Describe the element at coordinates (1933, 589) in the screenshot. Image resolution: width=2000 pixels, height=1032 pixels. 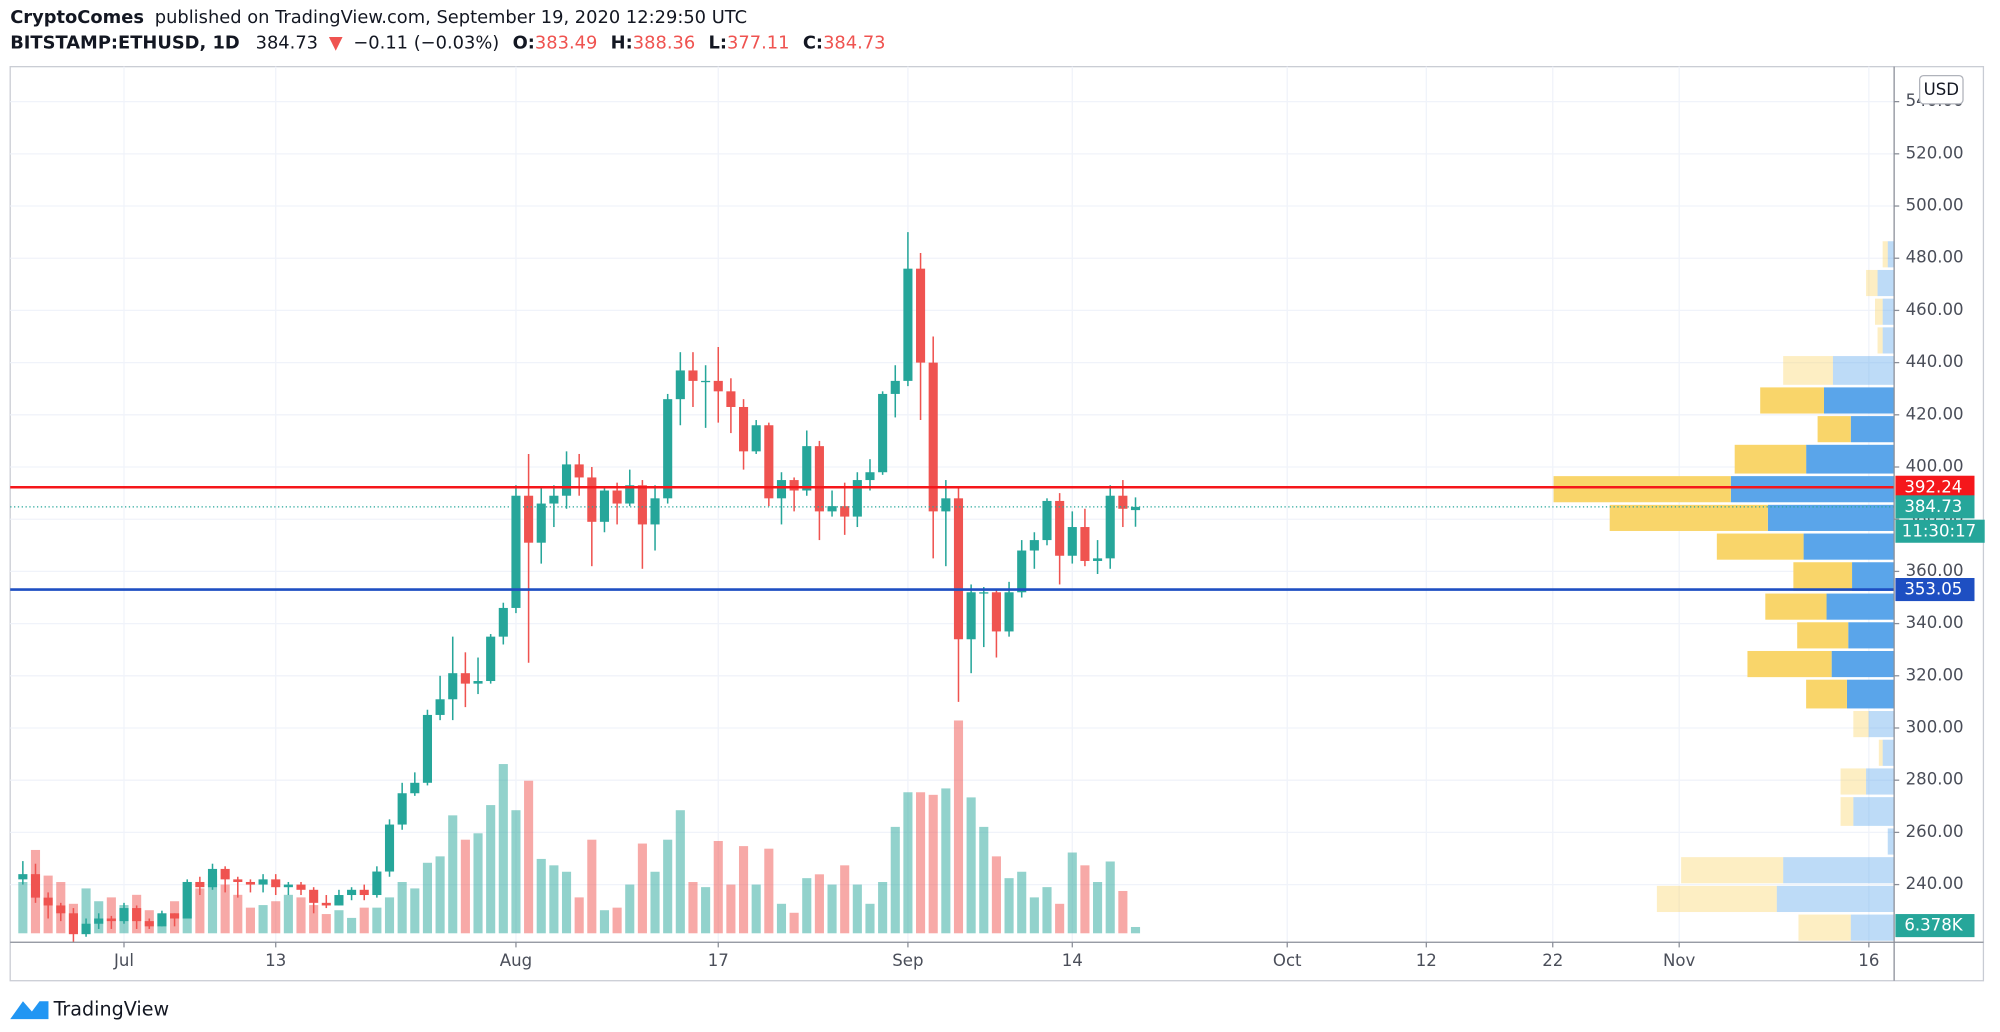
I see `level-label: 353.05` at that location.